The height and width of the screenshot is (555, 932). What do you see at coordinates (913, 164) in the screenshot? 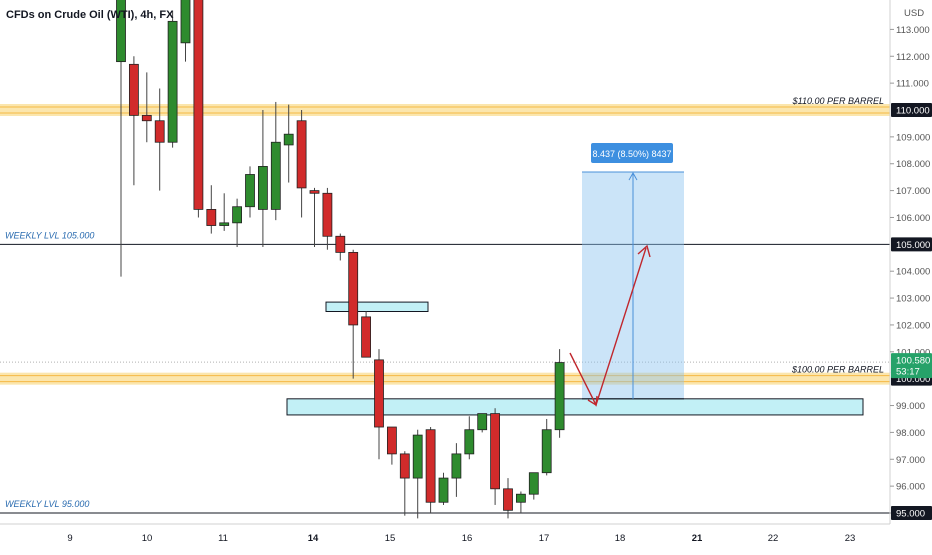
I see `price-tick-label: 108.000` at bounding box center [913, 164].